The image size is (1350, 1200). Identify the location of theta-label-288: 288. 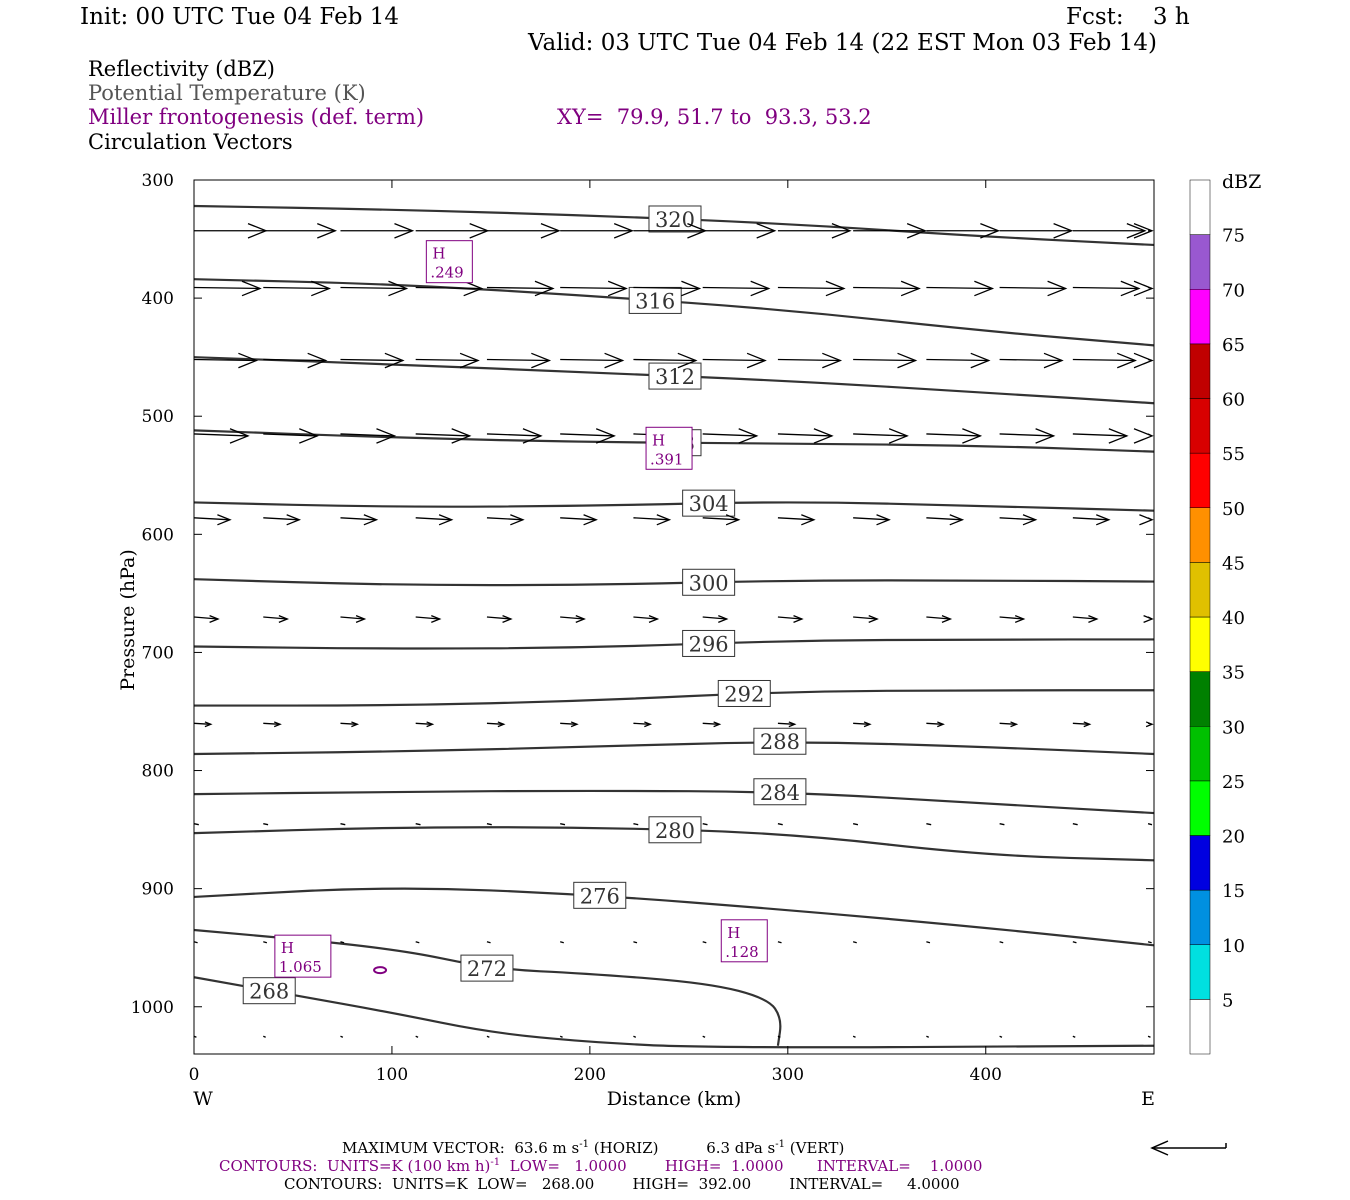
(780, 742).